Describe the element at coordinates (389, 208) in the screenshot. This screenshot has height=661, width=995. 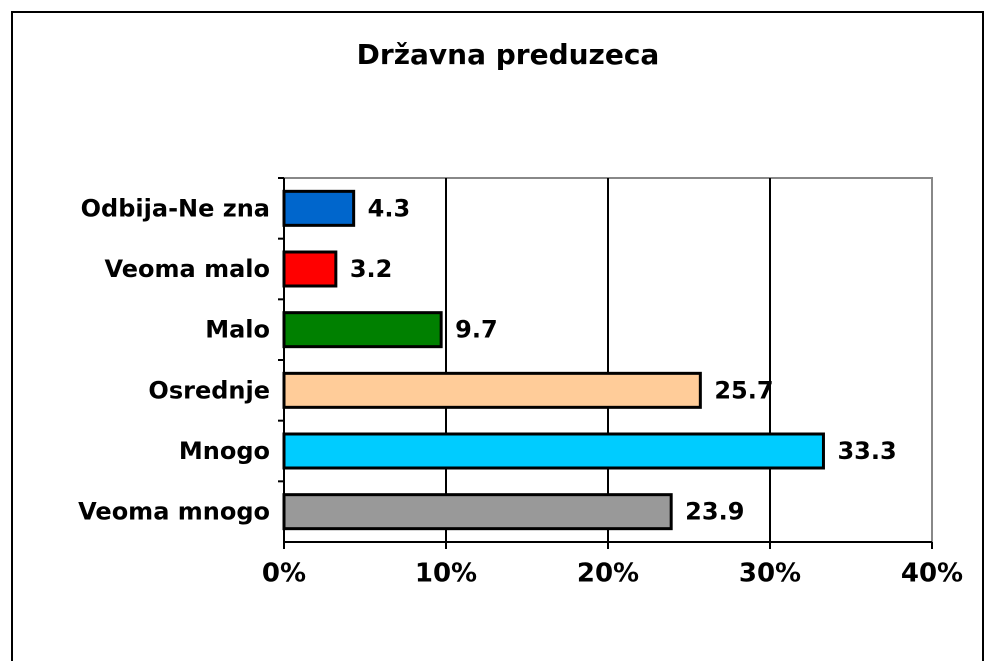
I see `value-label: 4.3` at that location.